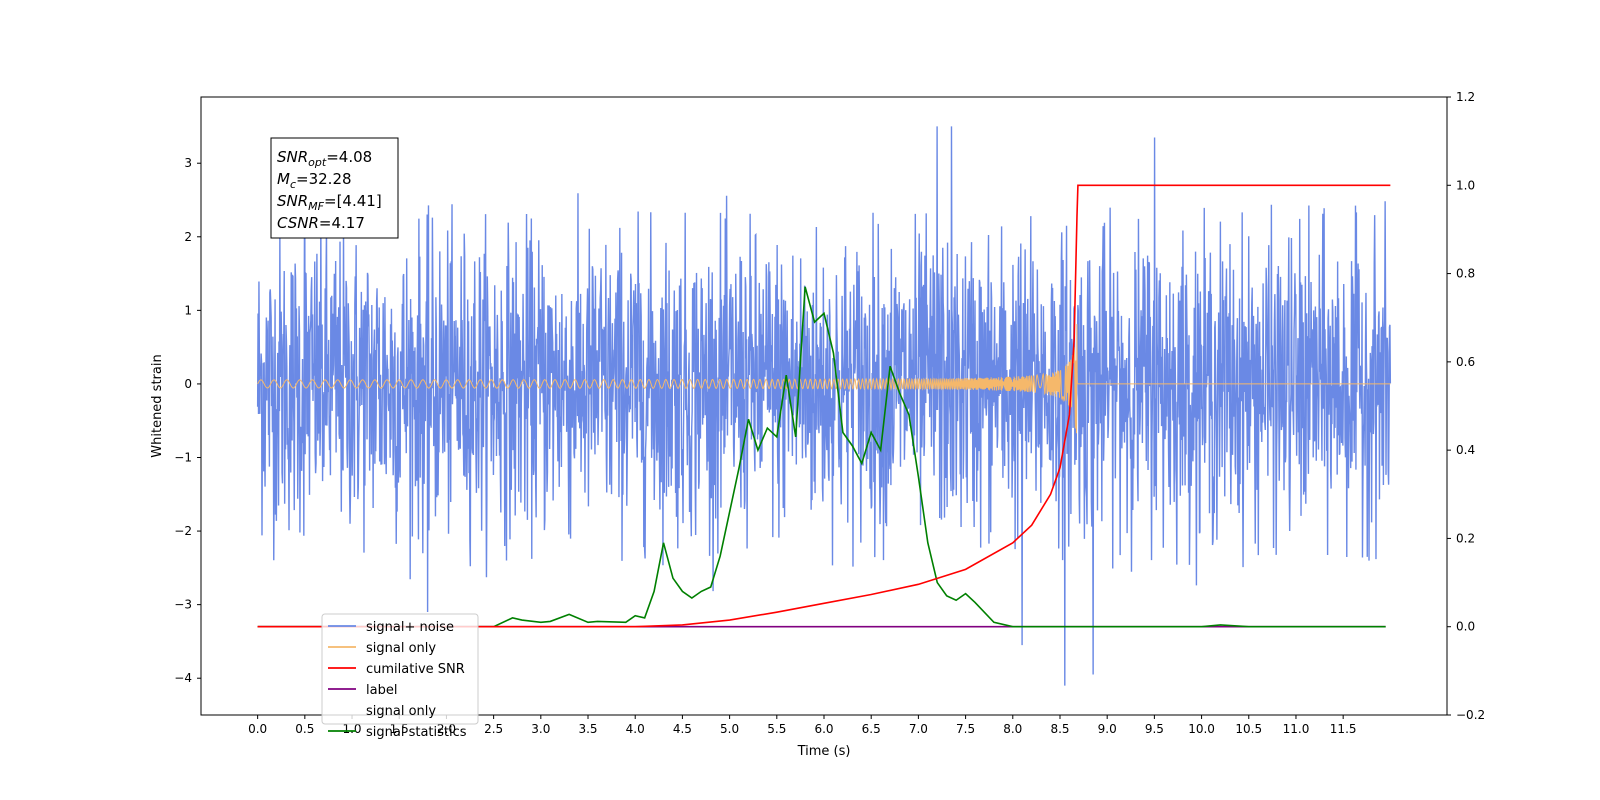 The height and width of the screenshot is (800, 1600). What do you see at coordinates (1470, 715) in the screenshot?
I see `y2-tick-label: −0.2` at bounding box center [1470, 715].